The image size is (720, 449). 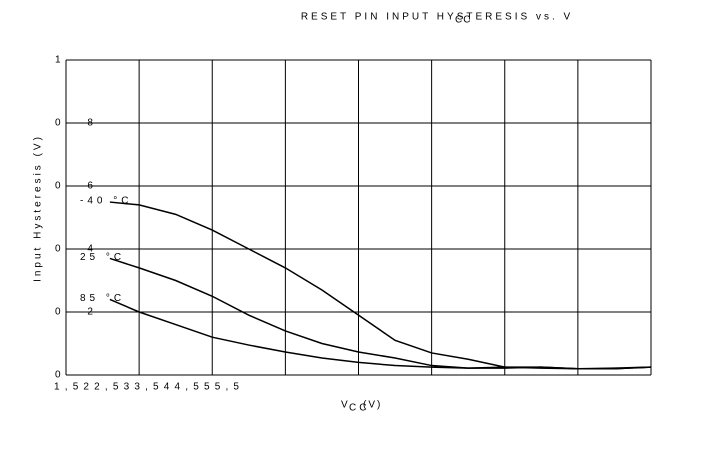 I want to click on x-axis-label: V, so click(x=344, y=405).